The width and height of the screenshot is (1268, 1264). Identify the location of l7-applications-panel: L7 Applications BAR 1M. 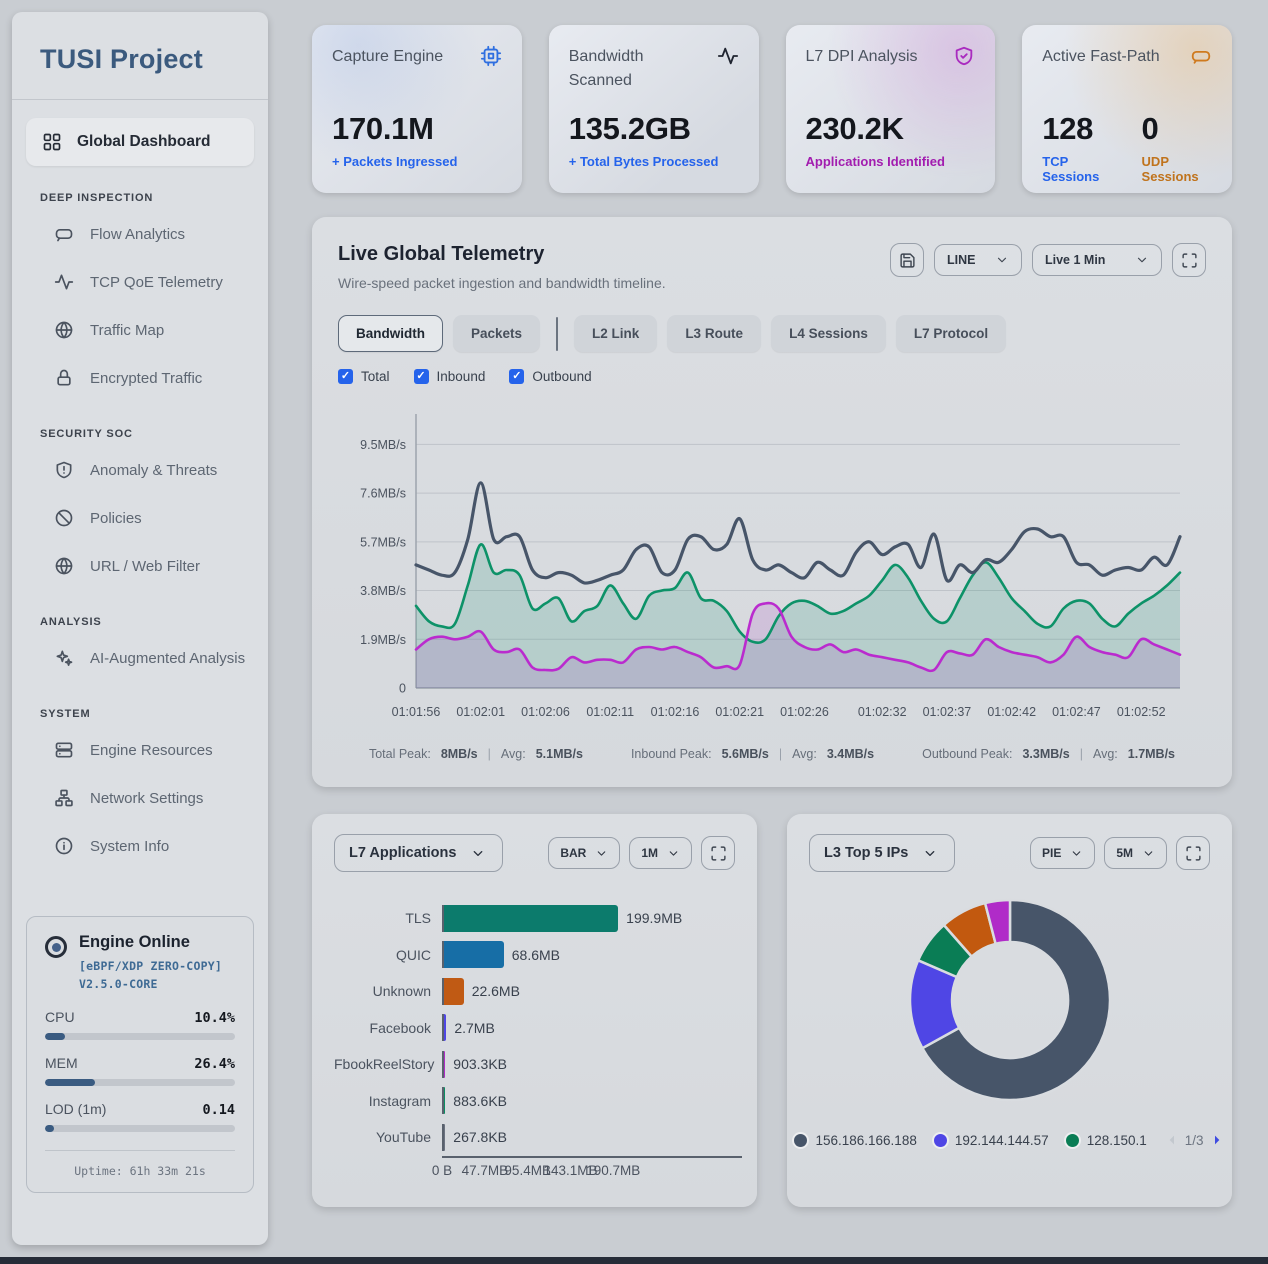
(534, 1010).